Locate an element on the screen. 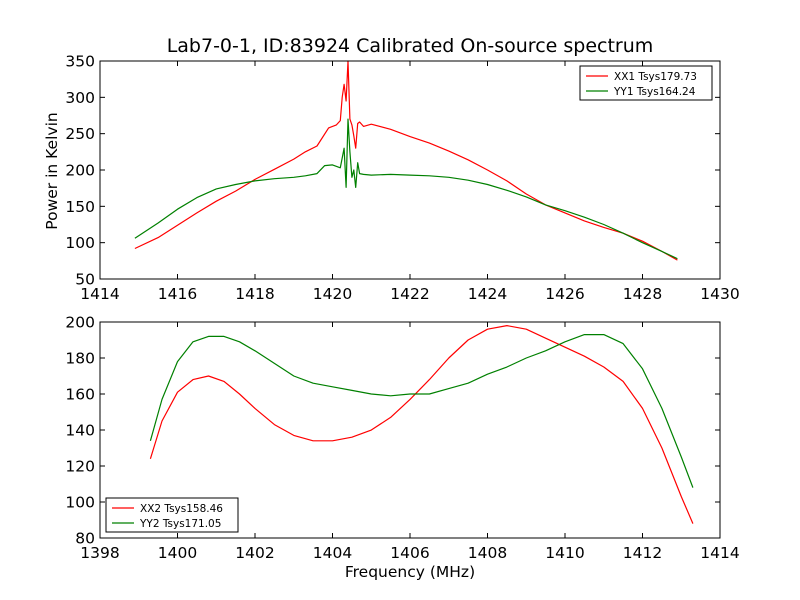 Image resolution: width=800 pixels, height=600 pixels. x-tick-label: 1408 is located at coordinates (487, 553).